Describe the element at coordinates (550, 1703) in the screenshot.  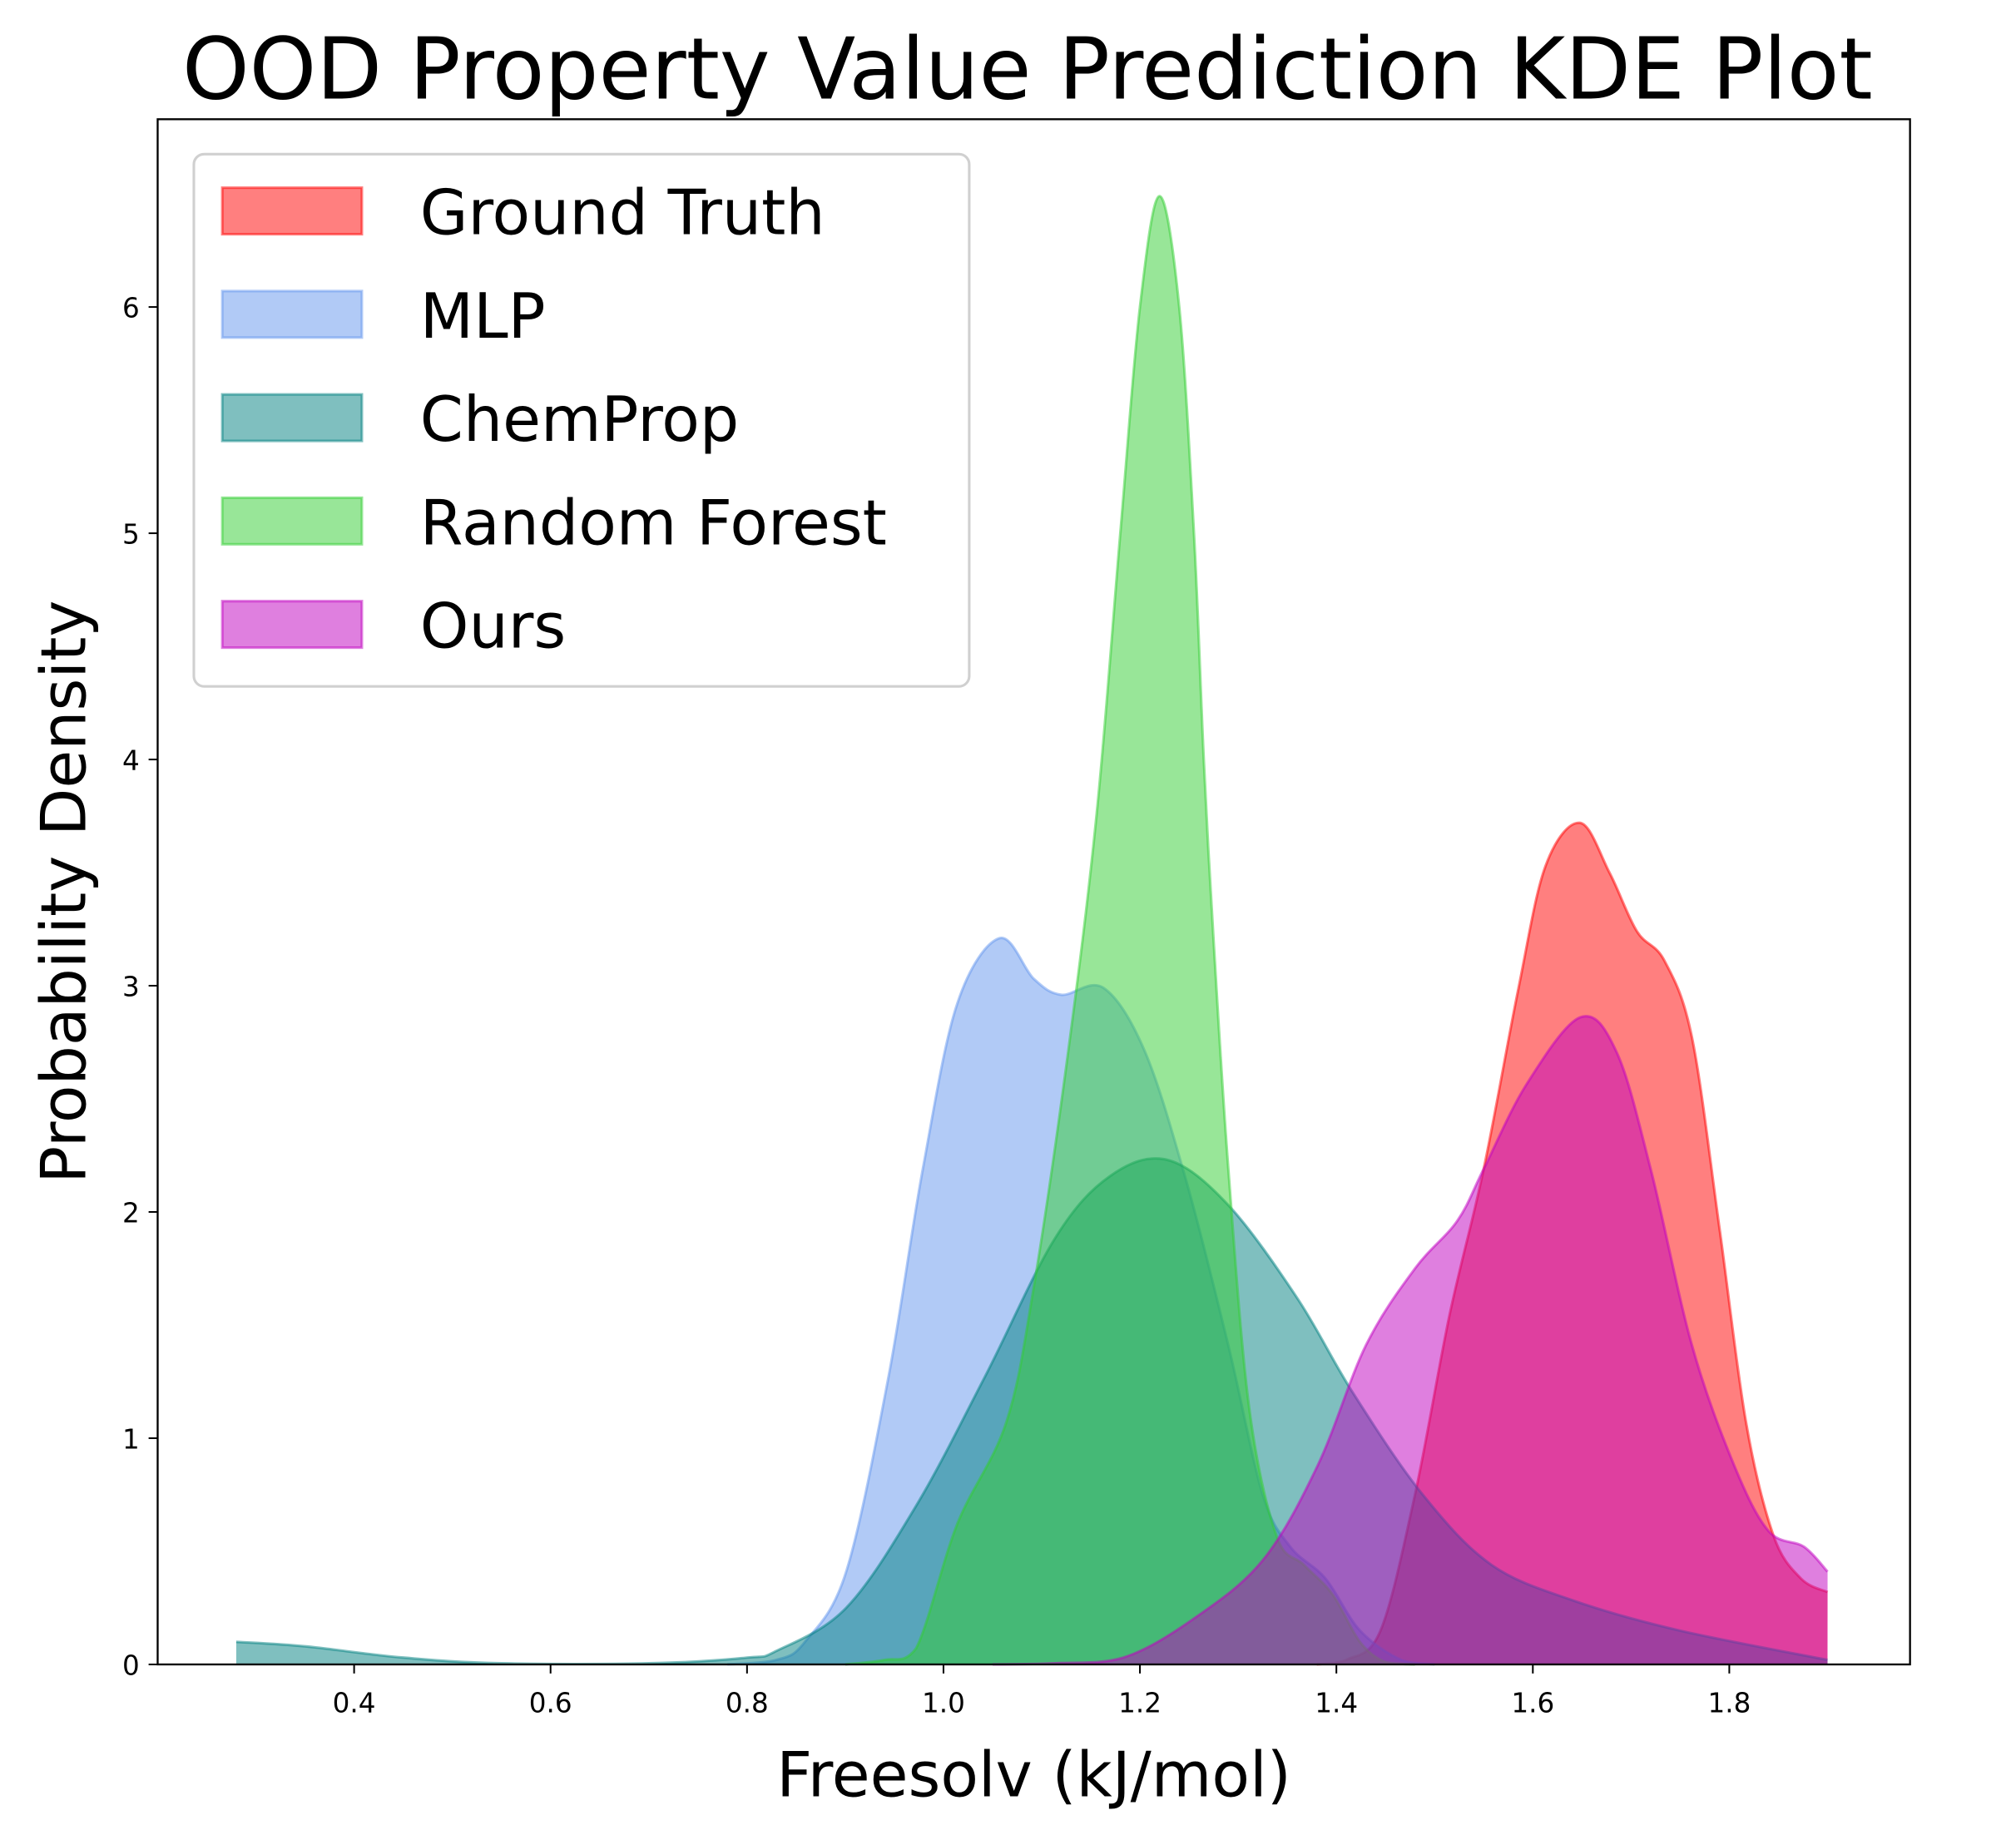
I see `x-tick-label: 0.6` at that location.